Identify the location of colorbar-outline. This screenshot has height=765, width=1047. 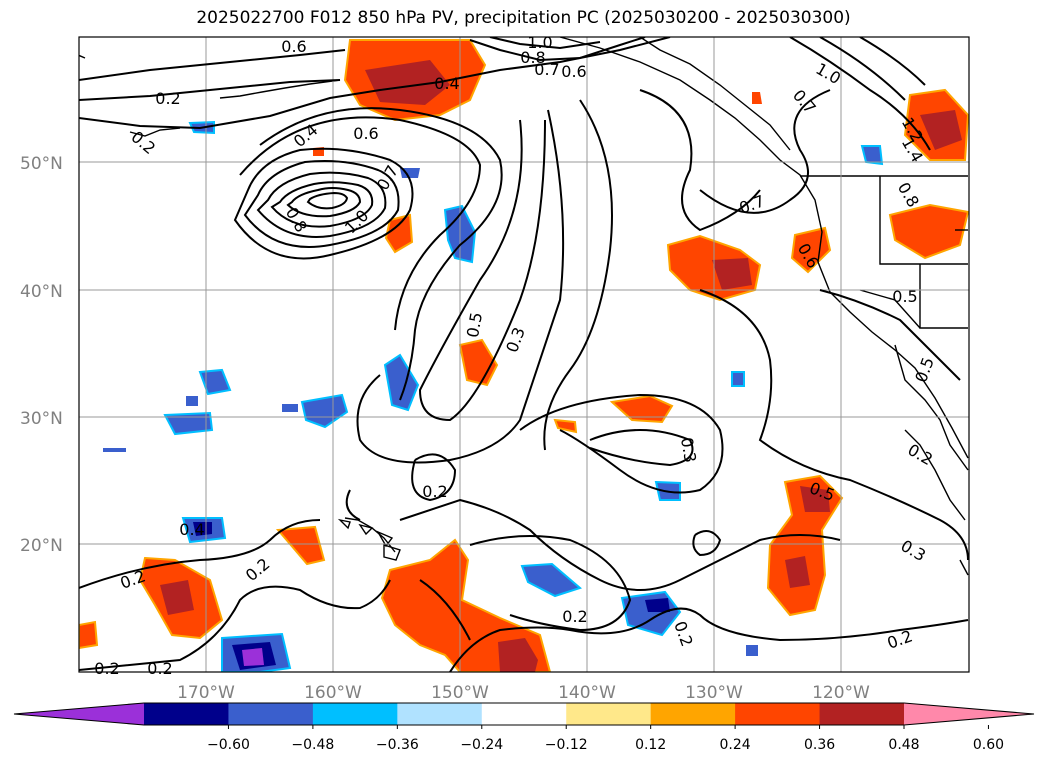
(524, 714).